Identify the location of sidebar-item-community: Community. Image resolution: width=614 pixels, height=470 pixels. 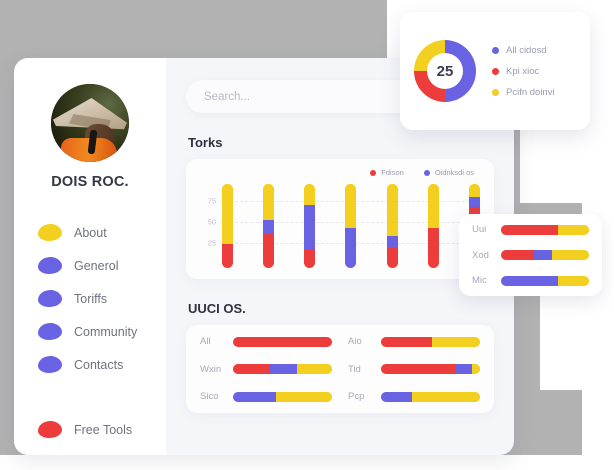
(90, 331).